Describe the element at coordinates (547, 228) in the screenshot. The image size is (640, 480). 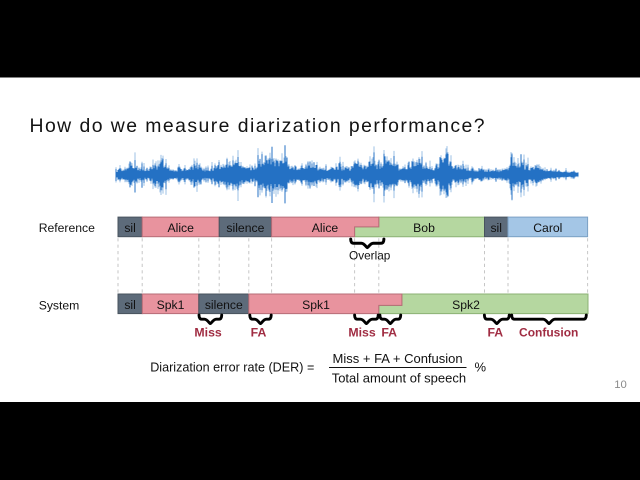
I see `svg-text: Carol` at that location.